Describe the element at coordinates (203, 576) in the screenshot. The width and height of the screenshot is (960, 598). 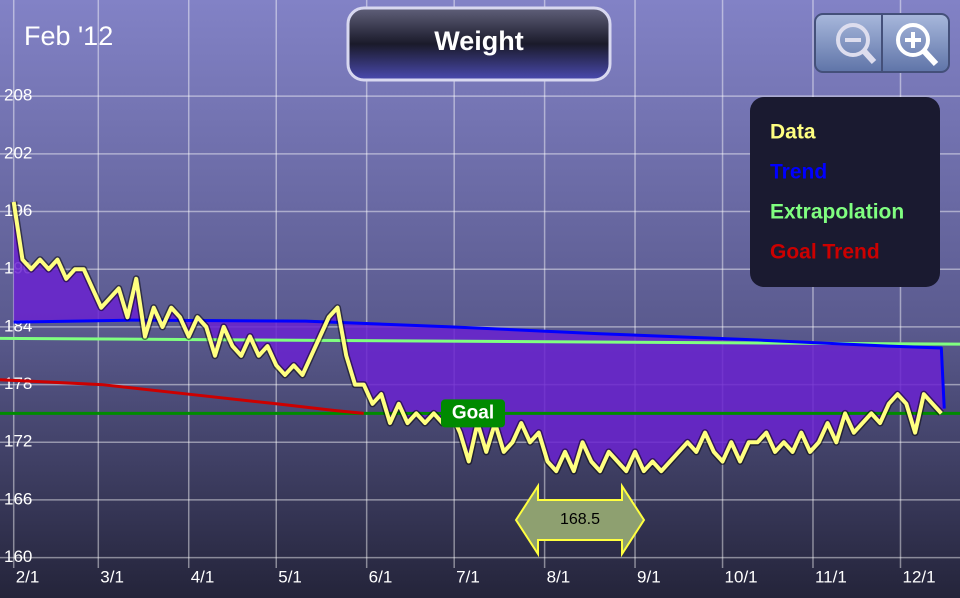
I see `x-tick-label: 4/1` at that location.